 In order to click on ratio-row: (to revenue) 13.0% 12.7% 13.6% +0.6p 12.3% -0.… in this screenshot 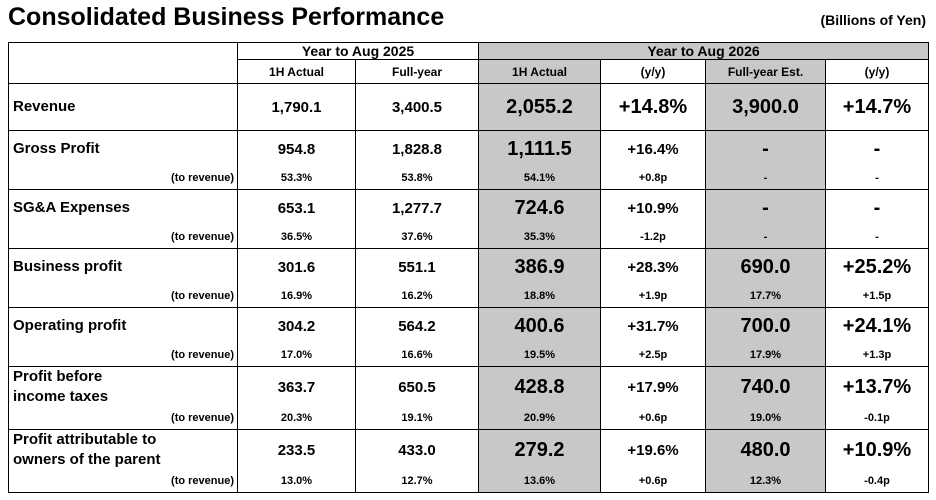, I will do `click(468, 481)`.